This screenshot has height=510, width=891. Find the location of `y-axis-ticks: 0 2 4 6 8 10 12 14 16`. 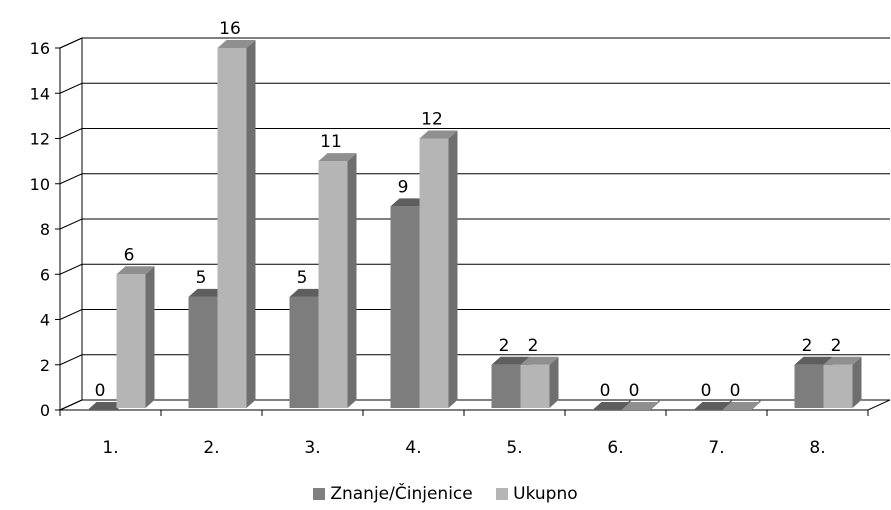

y-axis-ticks: 0 2 4 6 8 10 12 14 16 is located at coordinates (45, 229).